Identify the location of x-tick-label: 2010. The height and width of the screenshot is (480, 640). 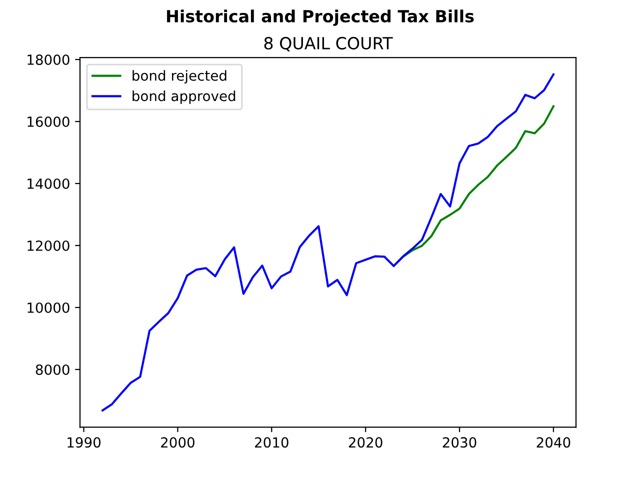
(271, 442).